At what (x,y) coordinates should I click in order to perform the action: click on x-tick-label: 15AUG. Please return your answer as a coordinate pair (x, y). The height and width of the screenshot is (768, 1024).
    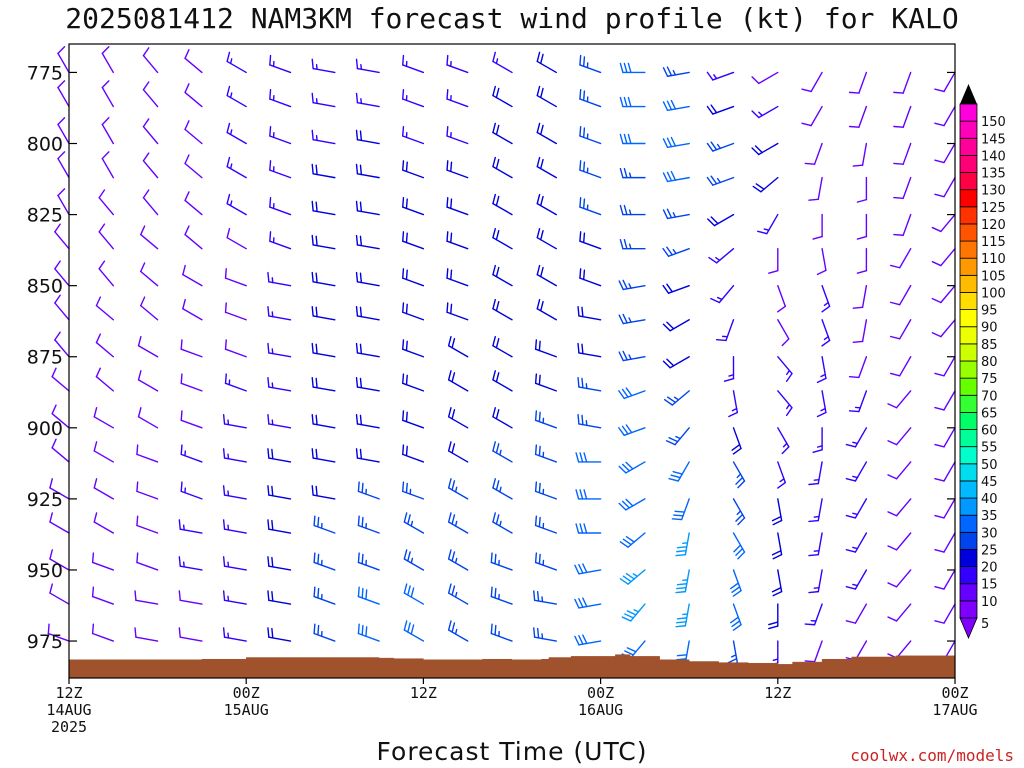
    Looking at the image, I should click on (246, 710).